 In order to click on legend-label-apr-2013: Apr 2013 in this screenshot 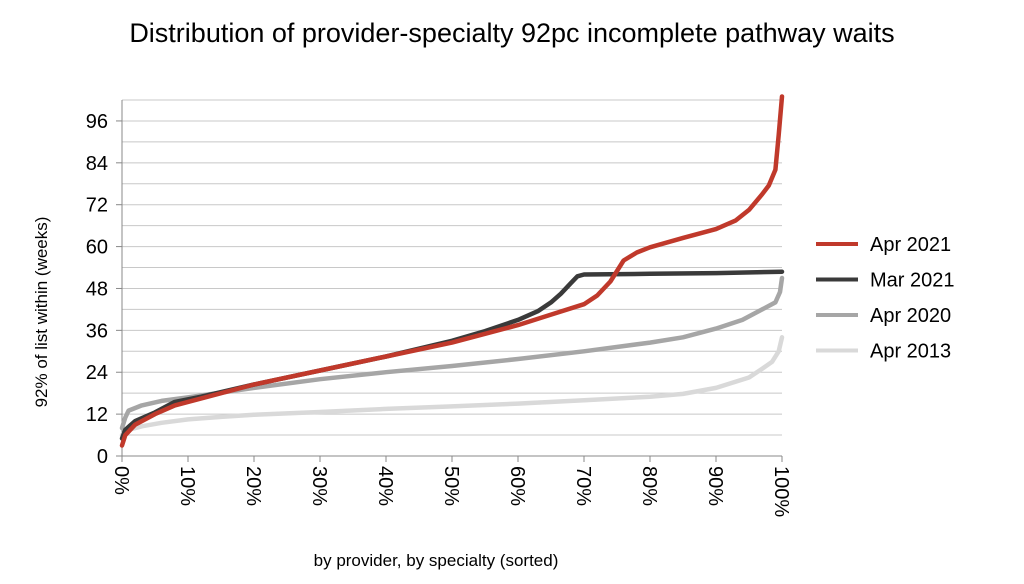, I will do `click(910, 352)`.